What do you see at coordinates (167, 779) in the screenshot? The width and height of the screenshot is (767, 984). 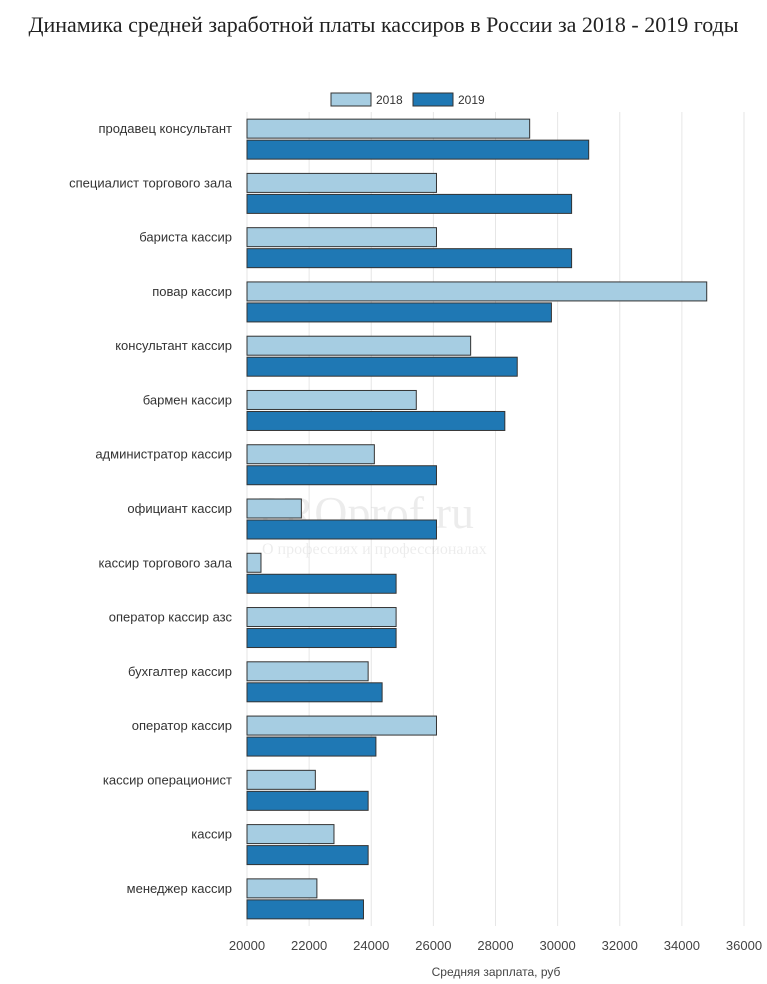 I see `category-label: кассир операционист` at bounding box center [167, 779].